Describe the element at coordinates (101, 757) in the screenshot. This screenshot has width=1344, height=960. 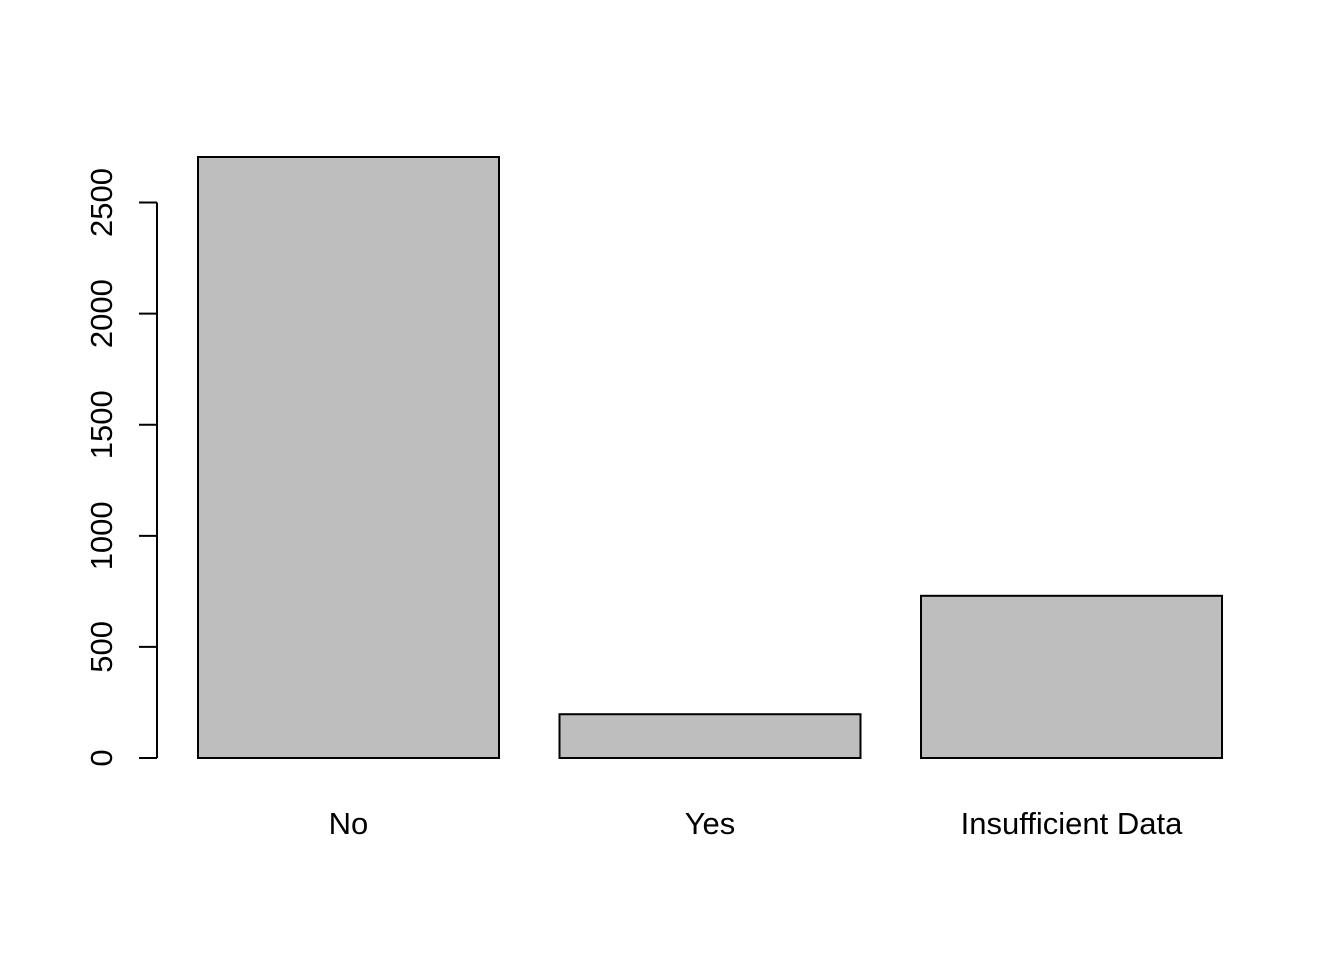
I see `y-tick-label-0: 0` at that location.